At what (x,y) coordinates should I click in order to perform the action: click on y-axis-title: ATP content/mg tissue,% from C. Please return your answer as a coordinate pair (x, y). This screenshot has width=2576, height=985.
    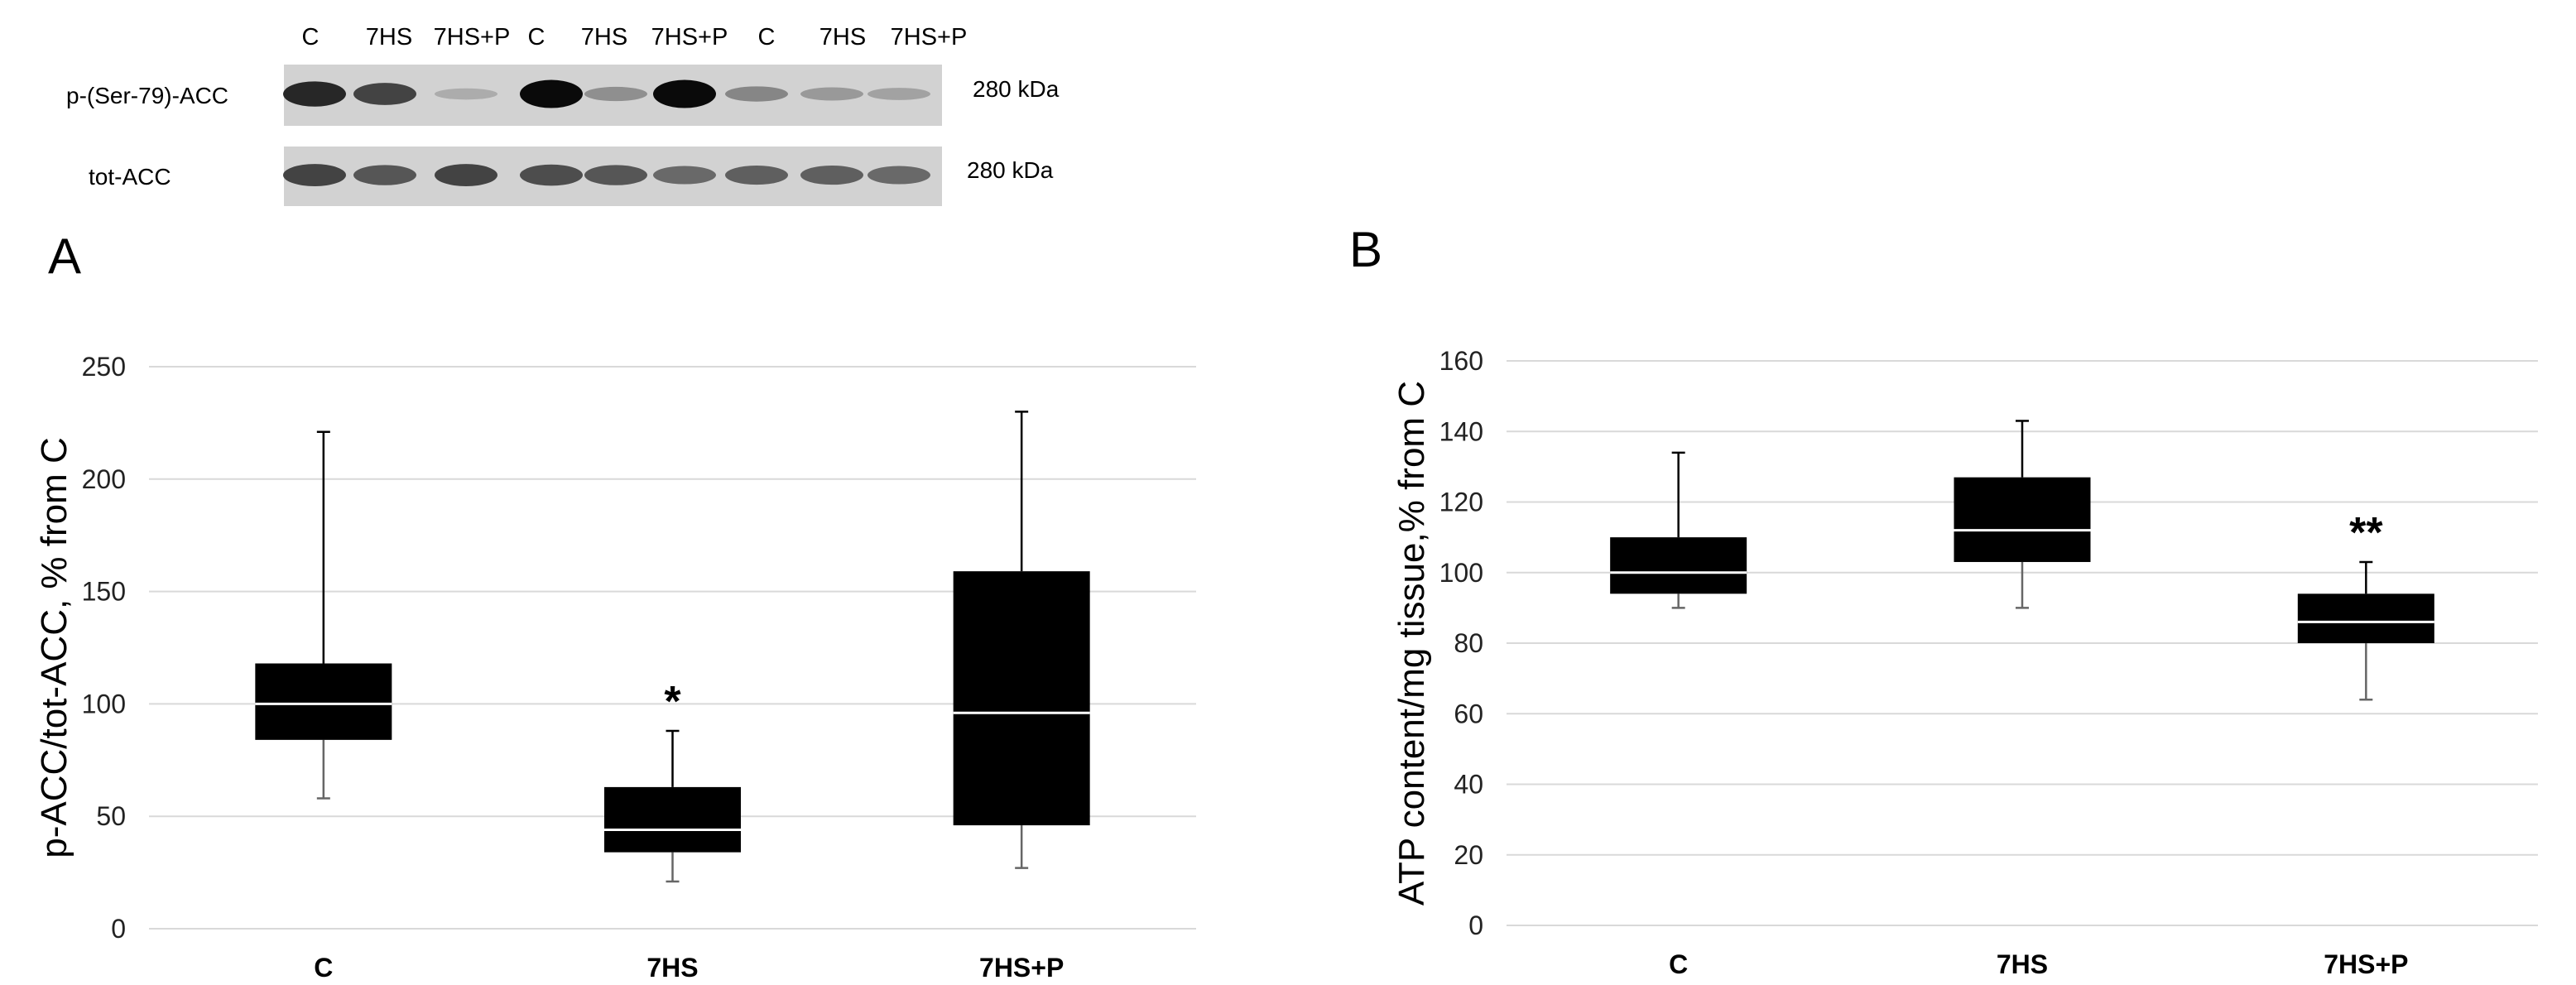
    Looking at the image, I should click on (1411, 643).